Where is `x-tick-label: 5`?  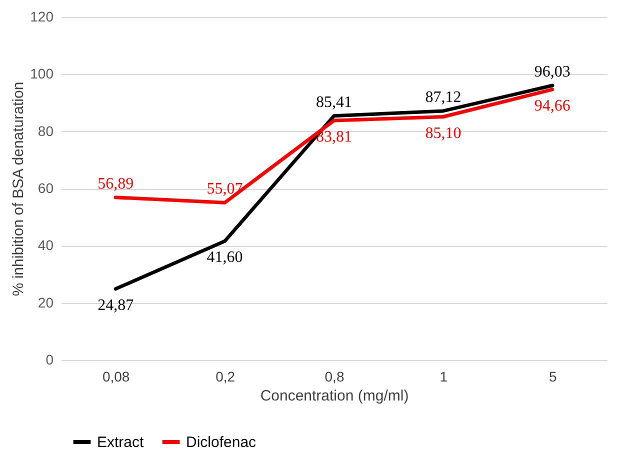 x-tick-label: 5 is located at coordinates (553, 376).